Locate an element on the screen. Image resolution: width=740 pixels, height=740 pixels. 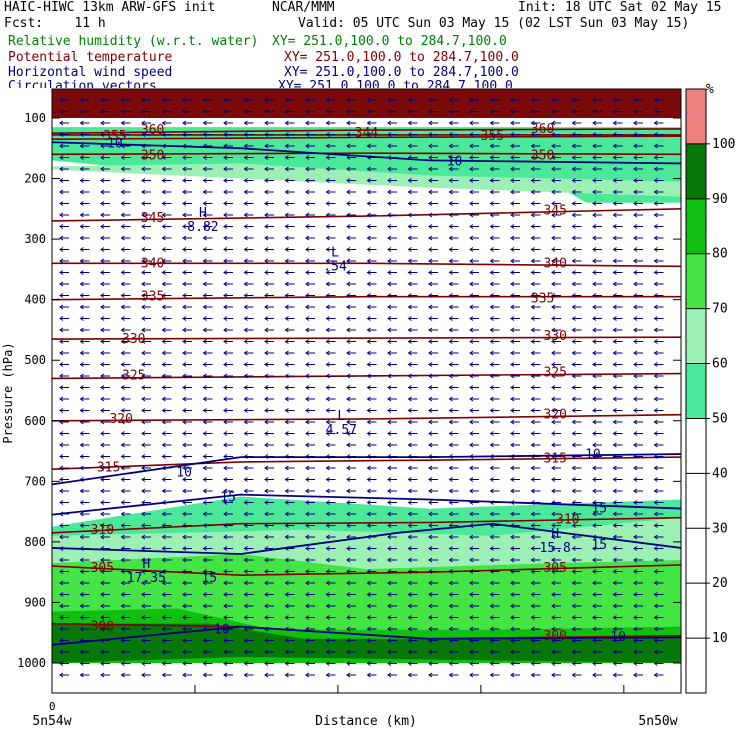
theta-contour-label: 320 is located at coordinates (120, 419).